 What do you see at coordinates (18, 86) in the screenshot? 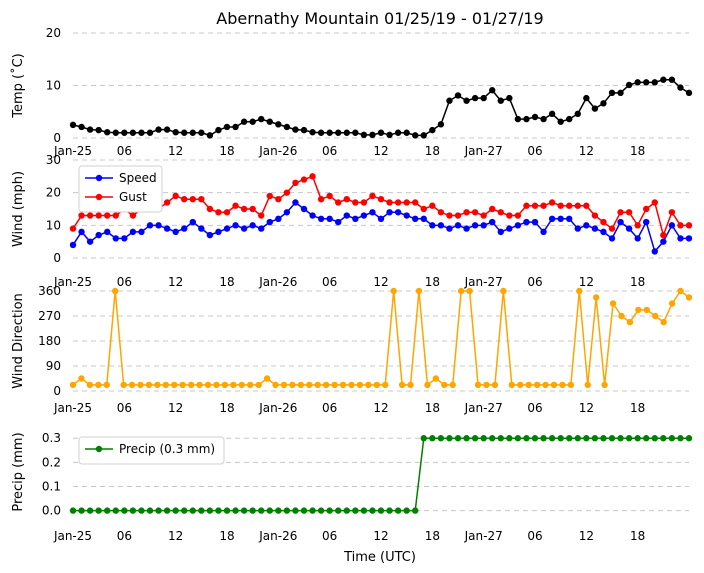
I see `temp-y-axis-label: Temp (˚C)` at bounding box center [18, 86].